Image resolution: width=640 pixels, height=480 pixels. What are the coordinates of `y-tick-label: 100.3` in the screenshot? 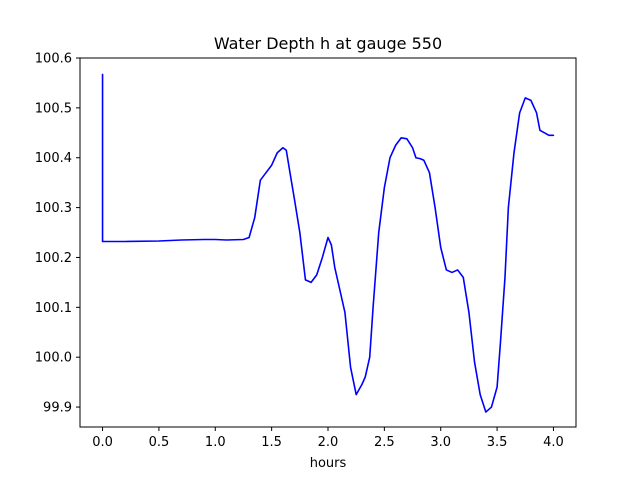 It's located at (53, 208).